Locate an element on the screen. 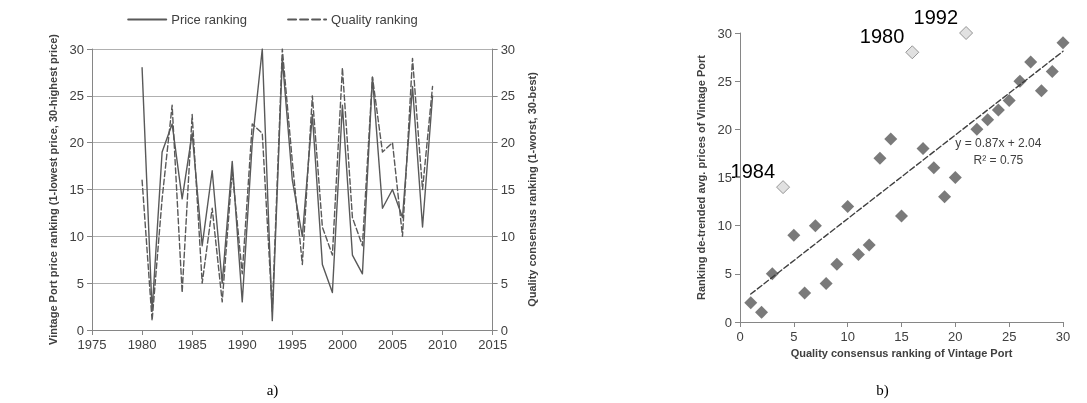 Image resolution: width=1087 pixels, height=403 pixels. text: b) is located at coordinates (882, 390).